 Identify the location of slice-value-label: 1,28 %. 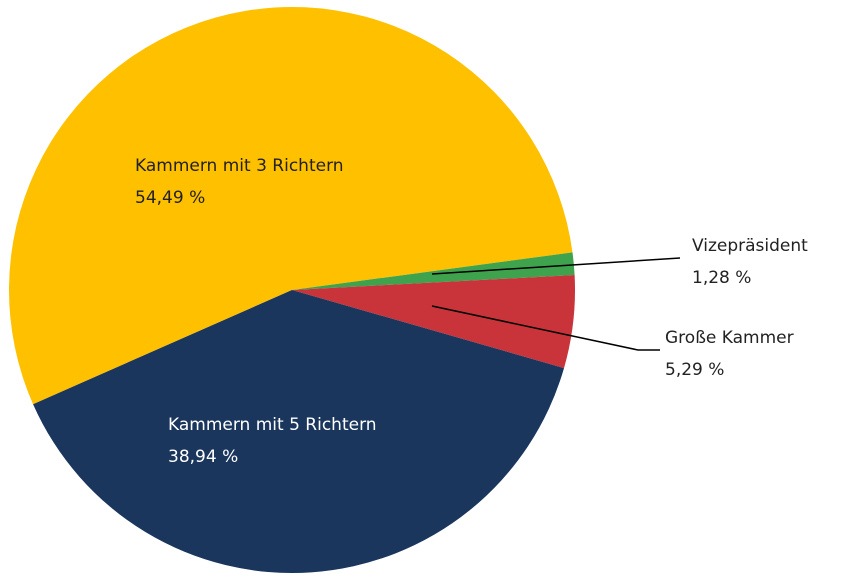
(721, 278).